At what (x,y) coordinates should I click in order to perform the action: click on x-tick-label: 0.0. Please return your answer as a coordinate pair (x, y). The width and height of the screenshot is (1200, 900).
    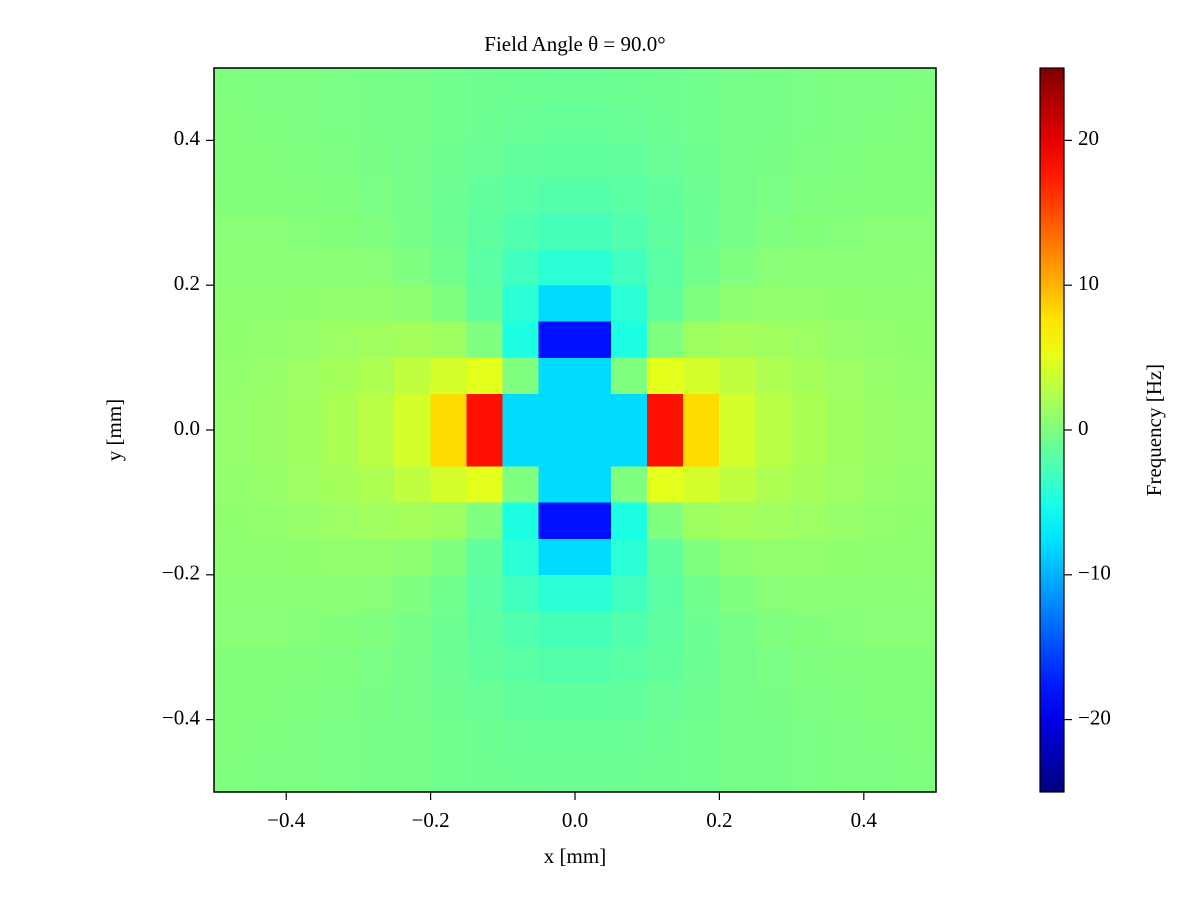
    Looking at the image, I should click on (575, 820).